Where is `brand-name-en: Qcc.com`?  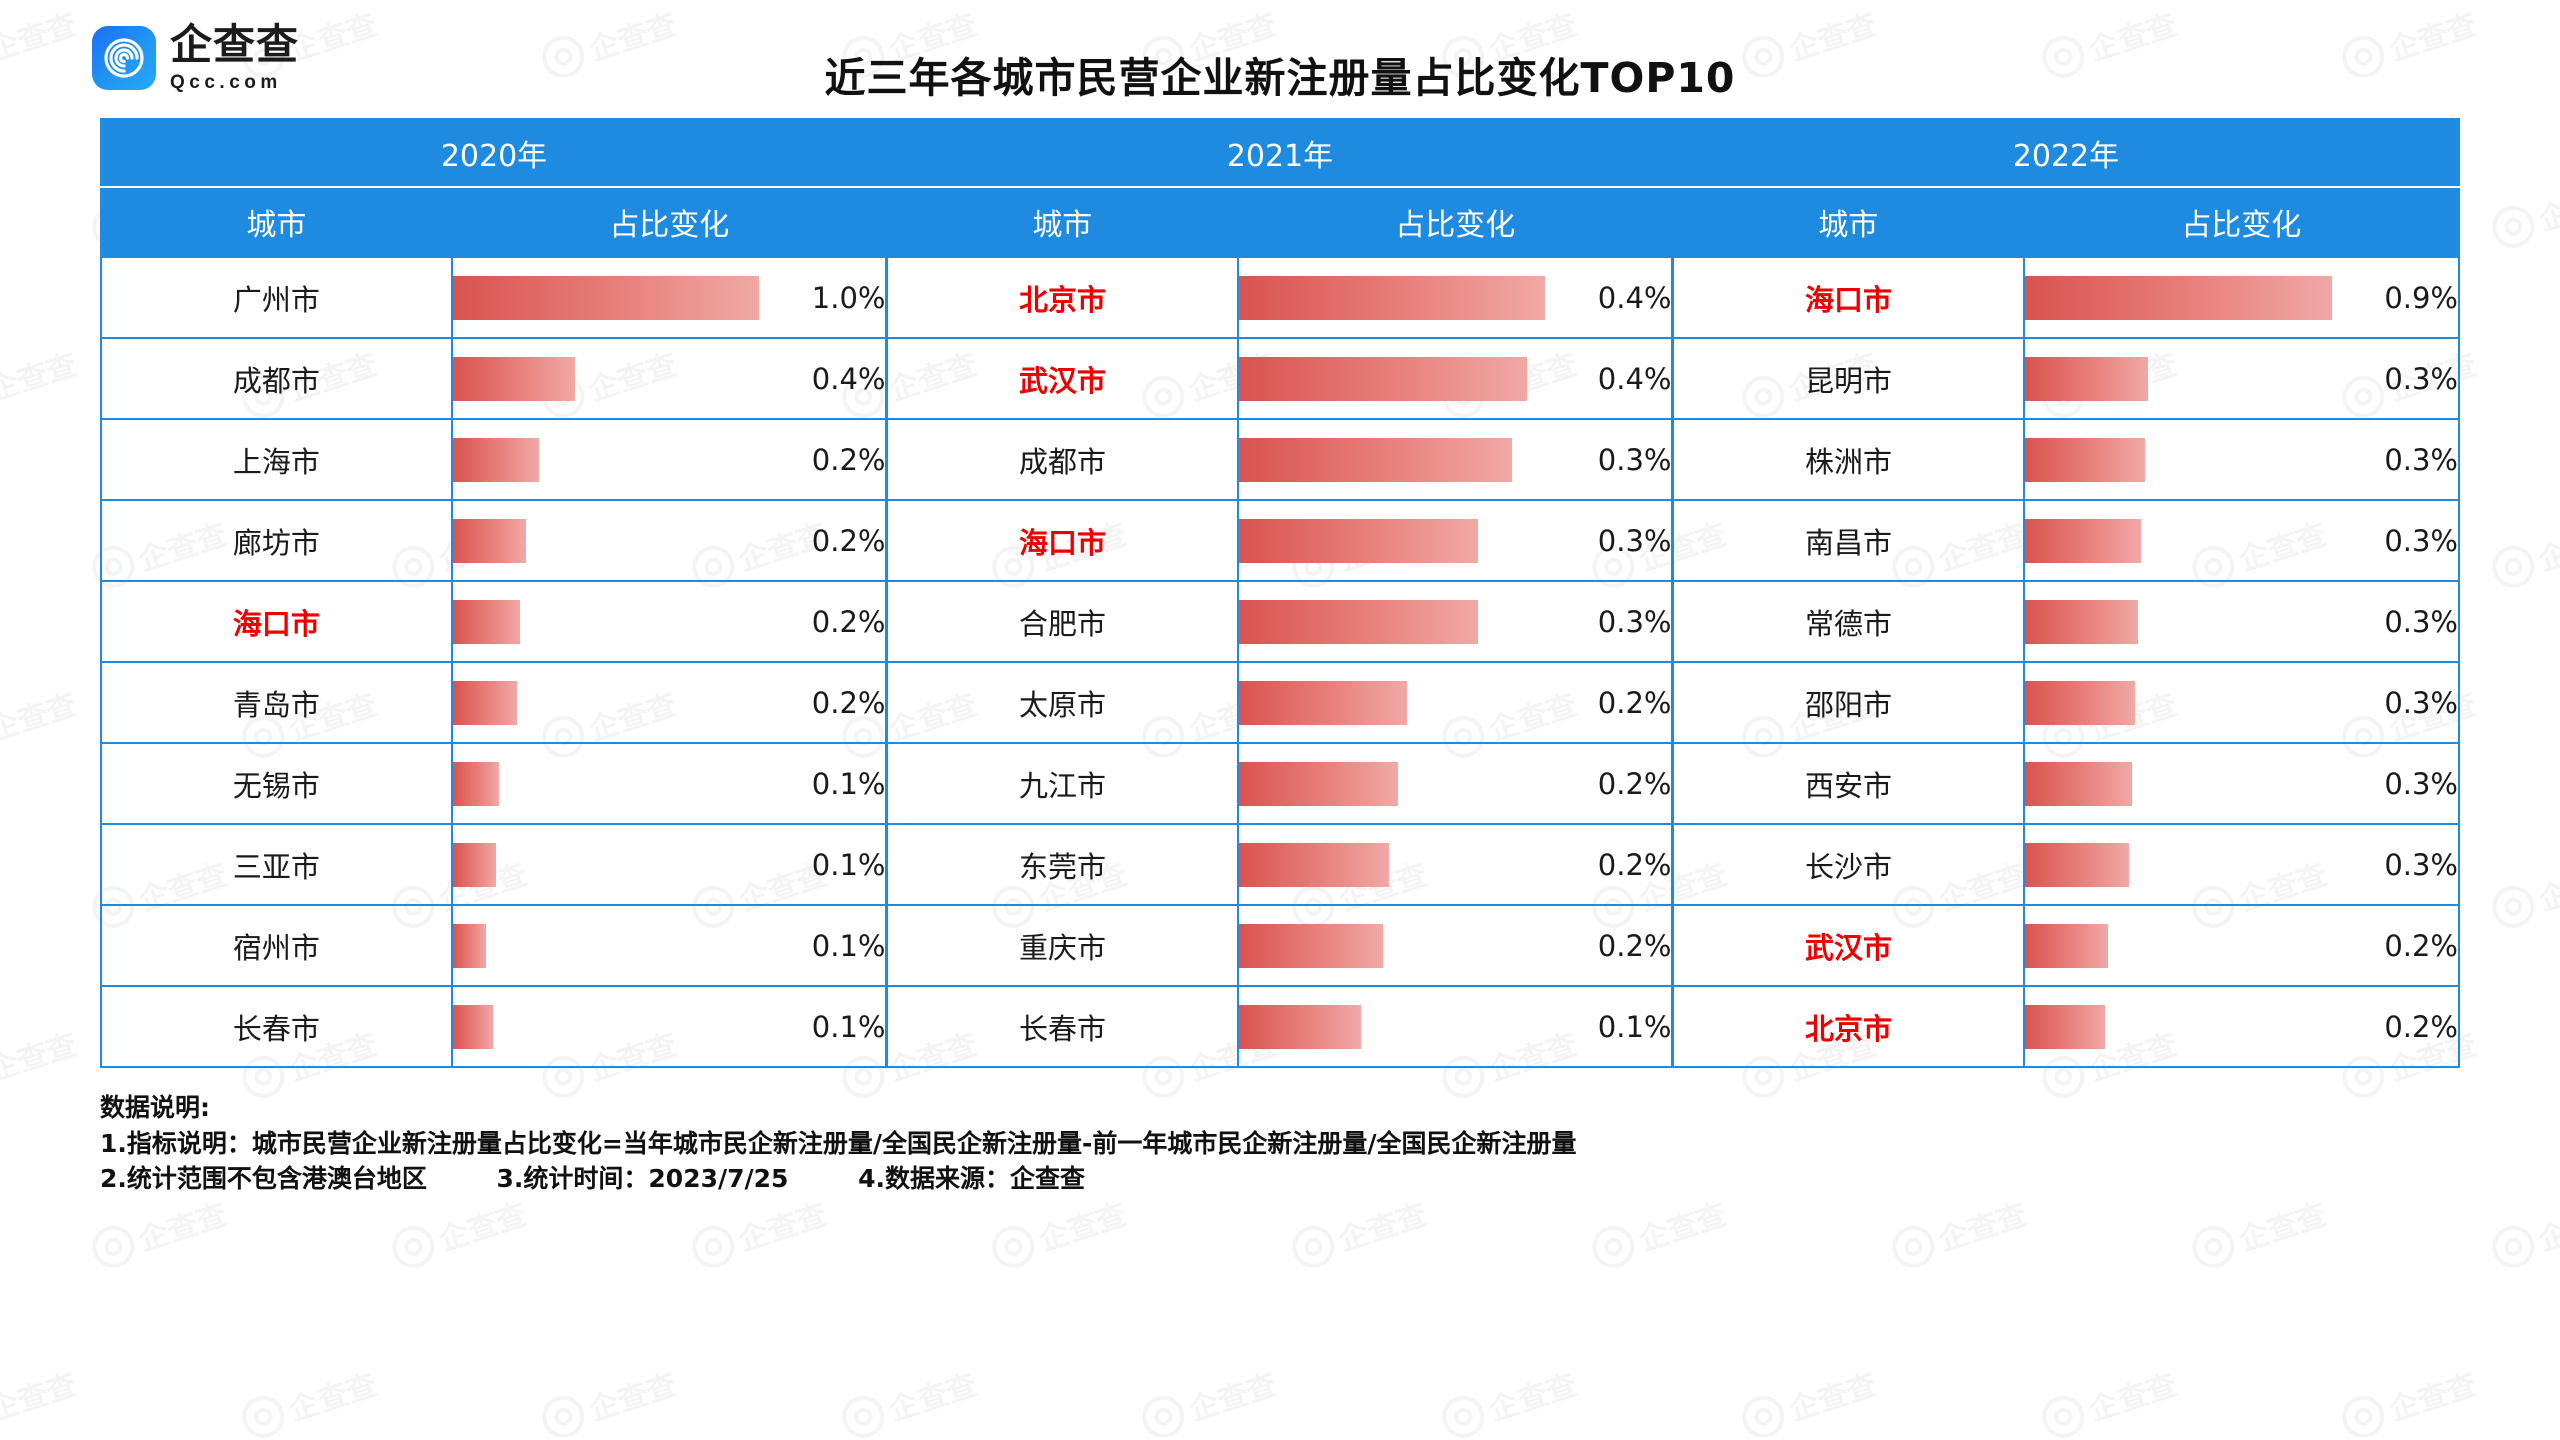 brand-name-en: Qcc.com is located at coordinates (226, 82).